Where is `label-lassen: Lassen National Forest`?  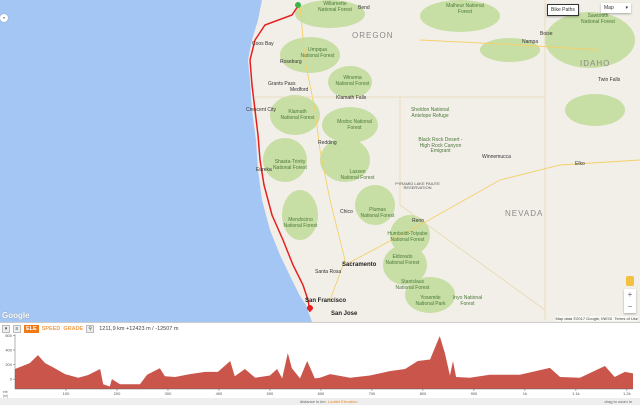 label-lassen: Lassen National Forest is located at coordinates (357, 175).